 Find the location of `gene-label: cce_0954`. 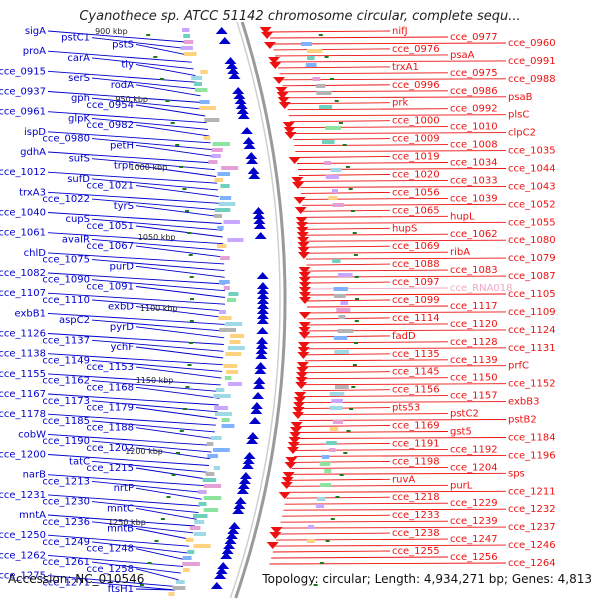

gene-label: cce_0954 is located at coordinates (110, 105).